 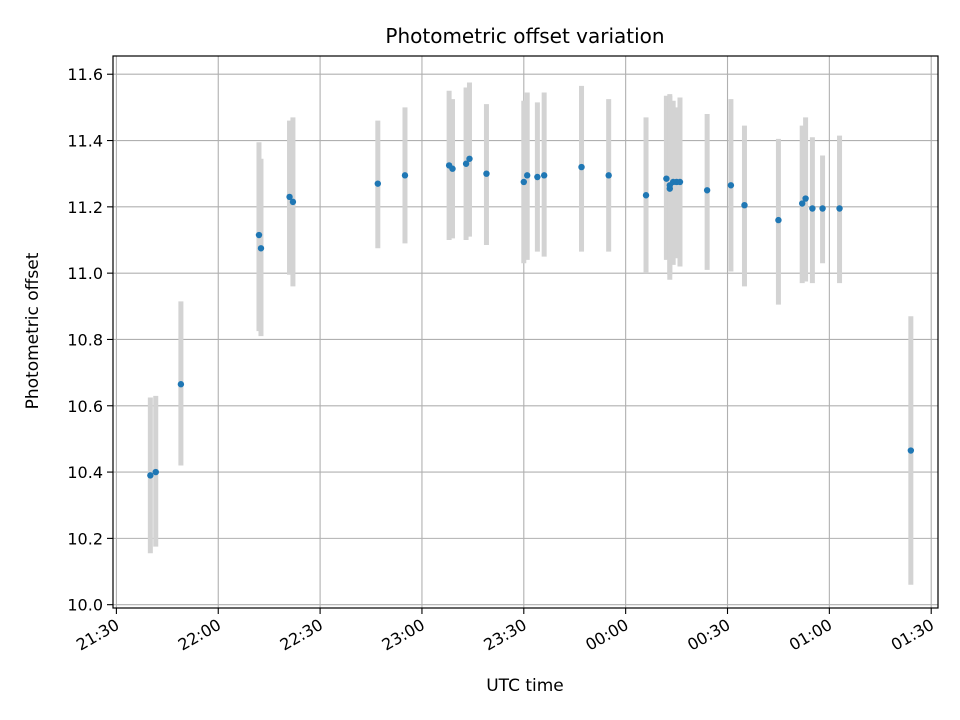 What do you see at coordinates (85, 406) in the screenshot?
I see `y-tick-label: 10.6` at bounding box center [85, 406].